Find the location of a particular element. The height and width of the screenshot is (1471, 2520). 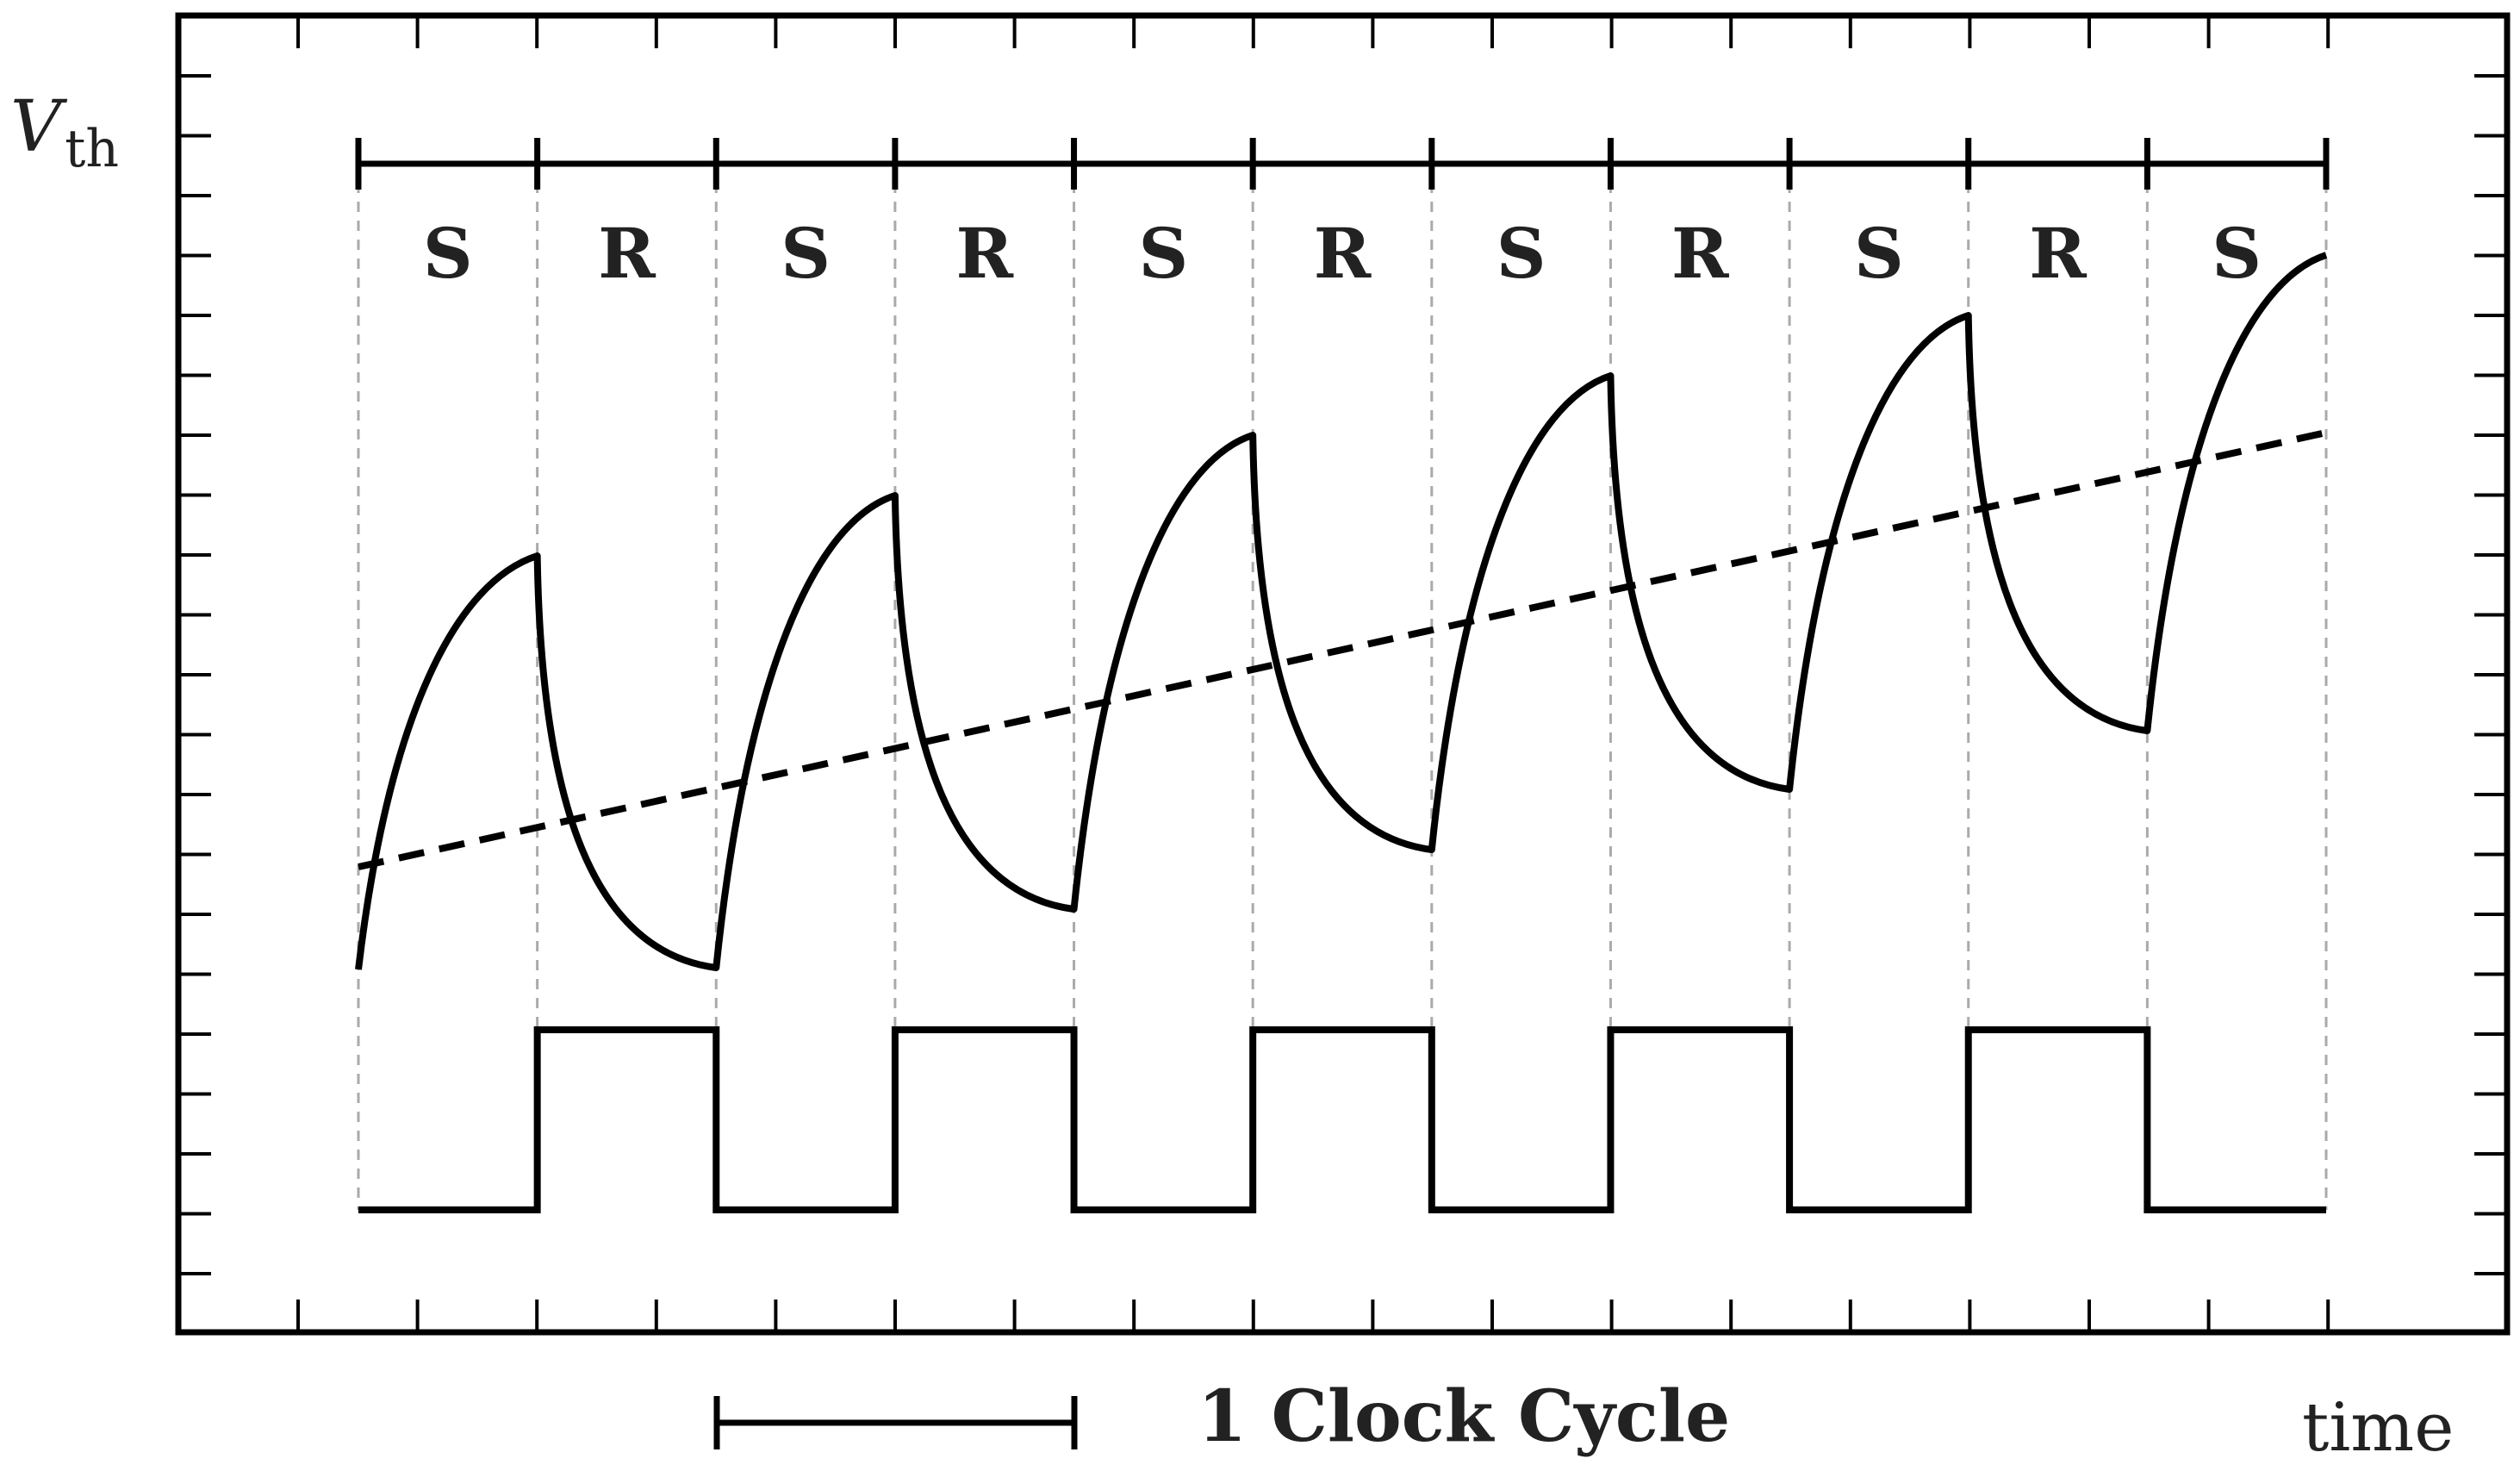

clock-cycle-label: 1 Clock Cycle is located at coordinates (1464, 1416).